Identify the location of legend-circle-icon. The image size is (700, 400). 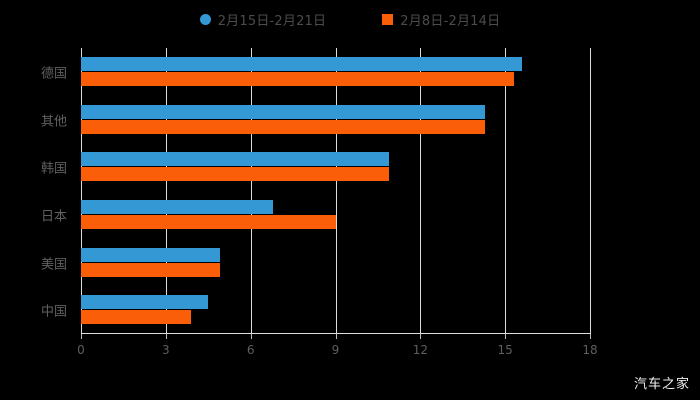
(205, 19).